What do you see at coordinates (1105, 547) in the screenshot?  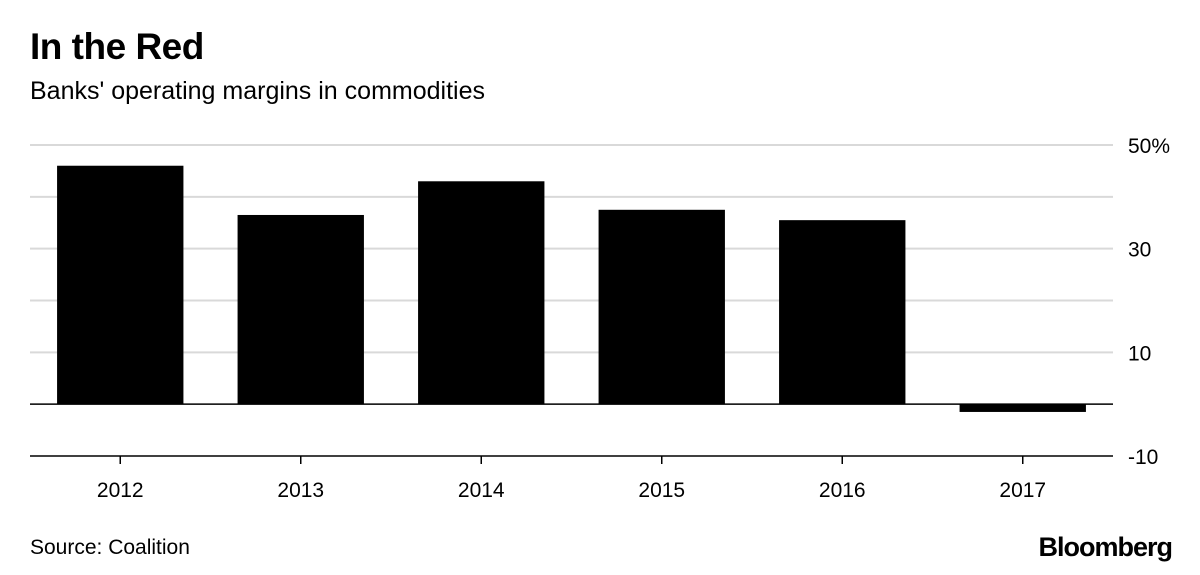 I see `bloomberg-logo: Bloomberg` at bounding box center [1105, 547].